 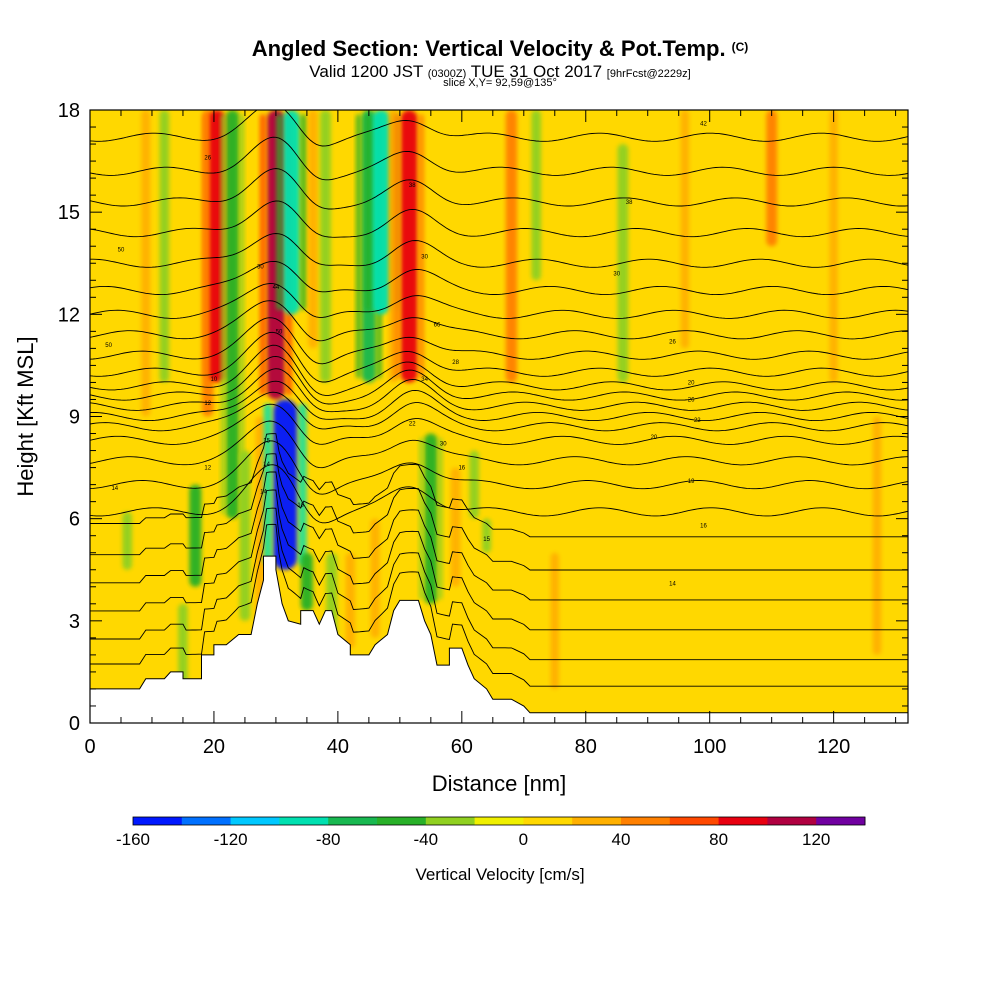 I want to click on y-tick-label: 6, so click(x=74, y=520).